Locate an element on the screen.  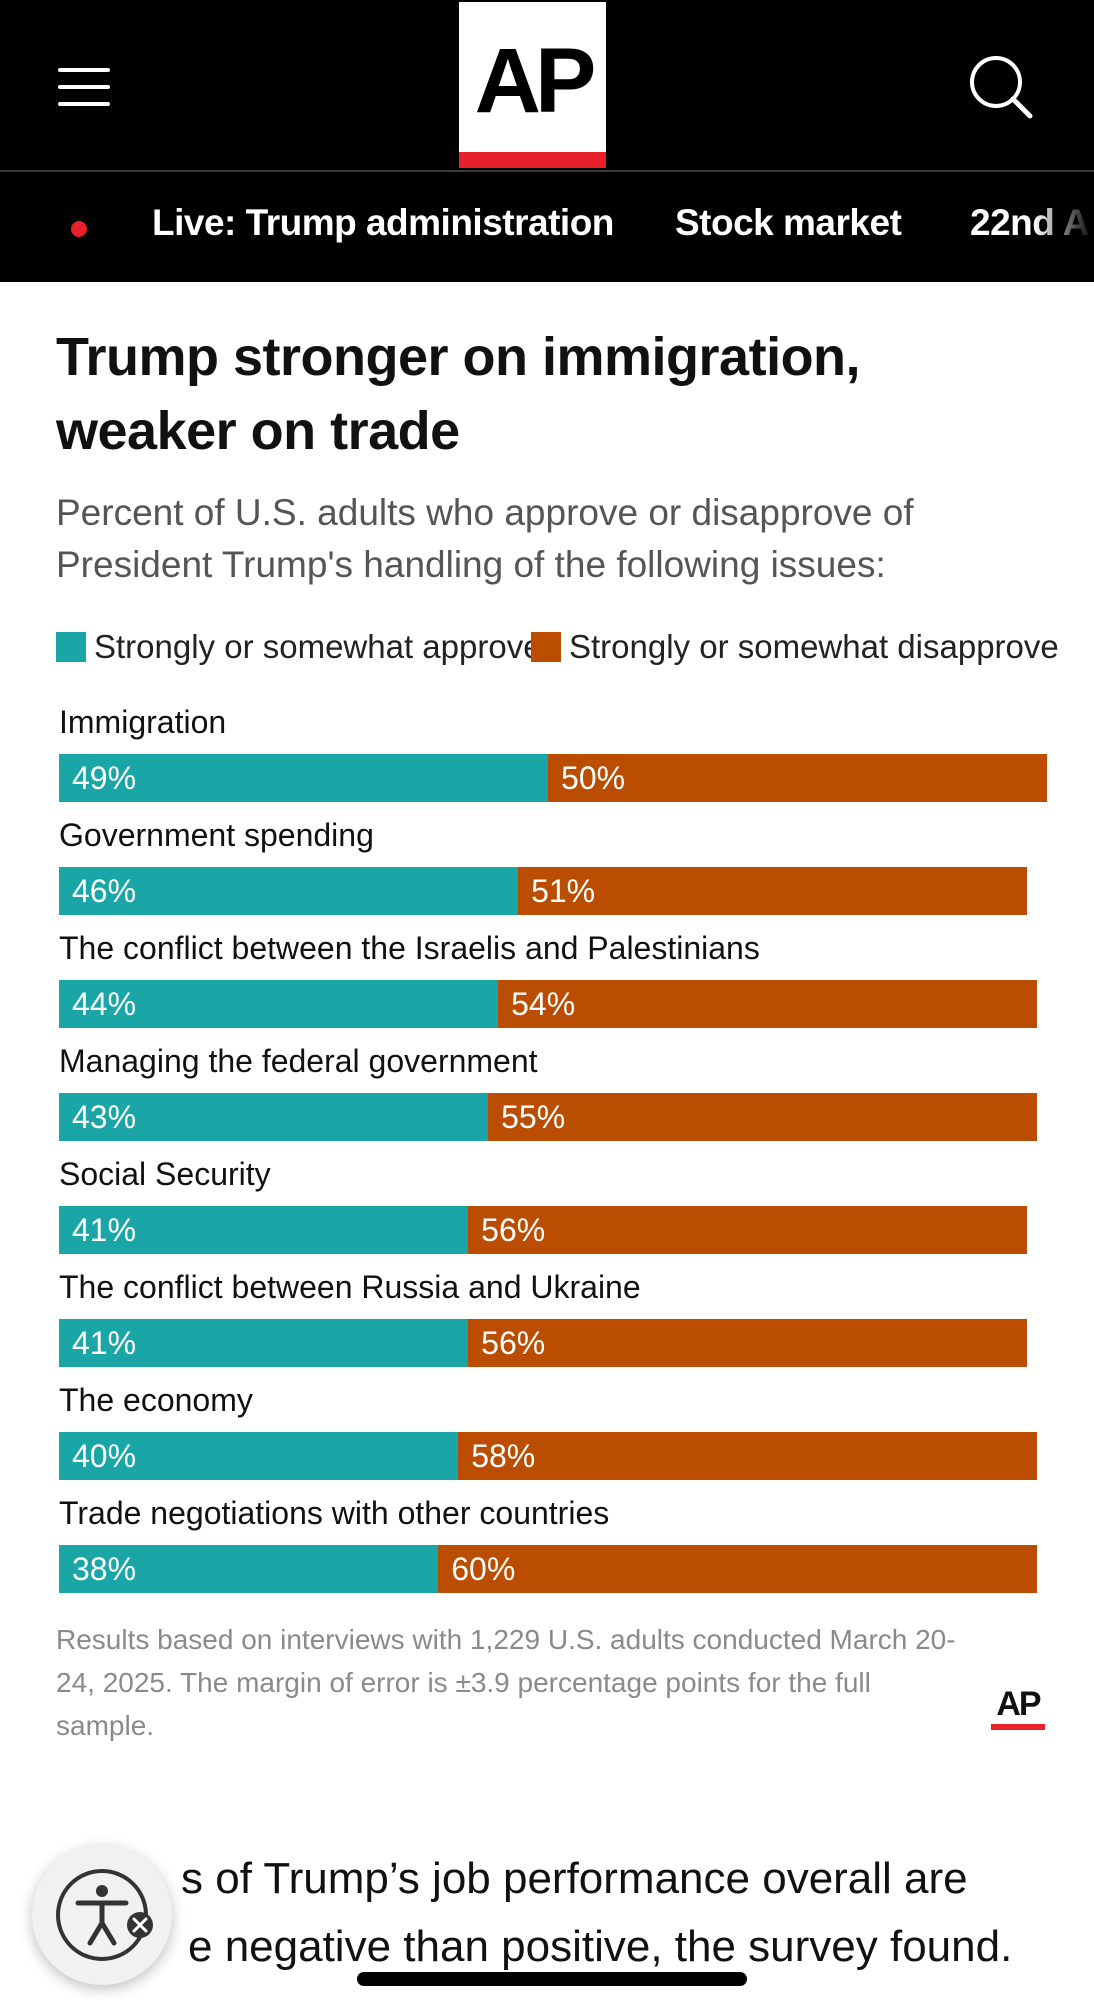
approve-value-label: 38% is located at coordinates (104, 1569).